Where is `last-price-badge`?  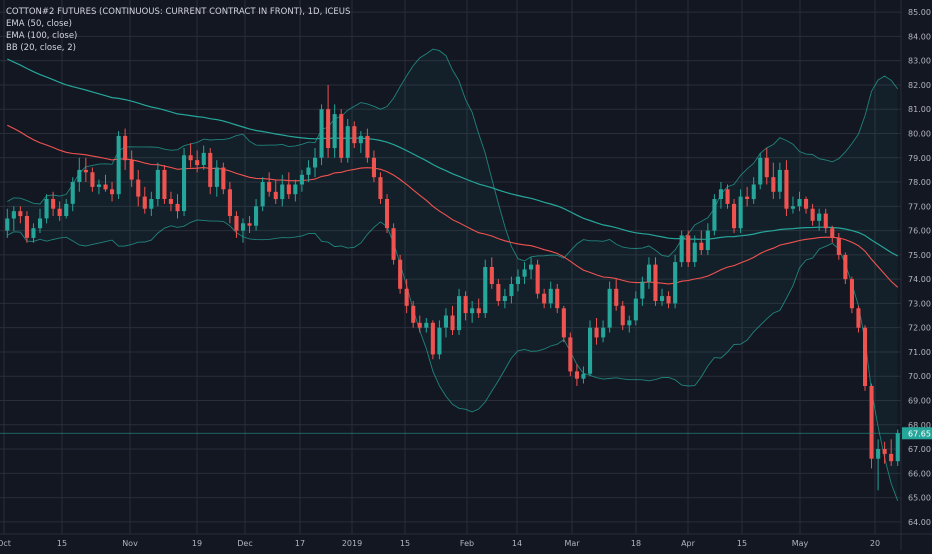 last-price-badge is located at coordinates (917, 433).